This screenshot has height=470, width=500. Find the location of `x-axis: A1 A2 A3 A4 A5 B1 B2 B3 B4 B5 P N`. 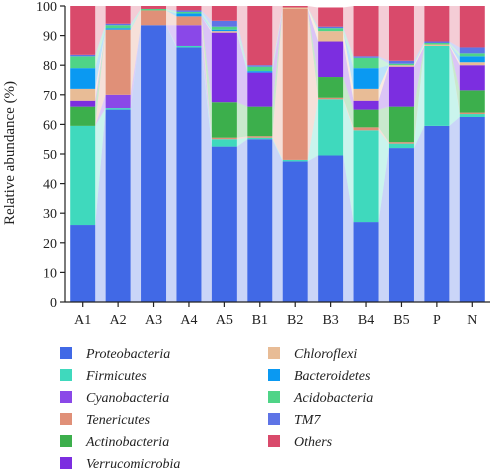

x-axis: A1 A2 A3 A4 A5 B1 B2 B3 B4 B5 P N is located at coordinates (277, 314).